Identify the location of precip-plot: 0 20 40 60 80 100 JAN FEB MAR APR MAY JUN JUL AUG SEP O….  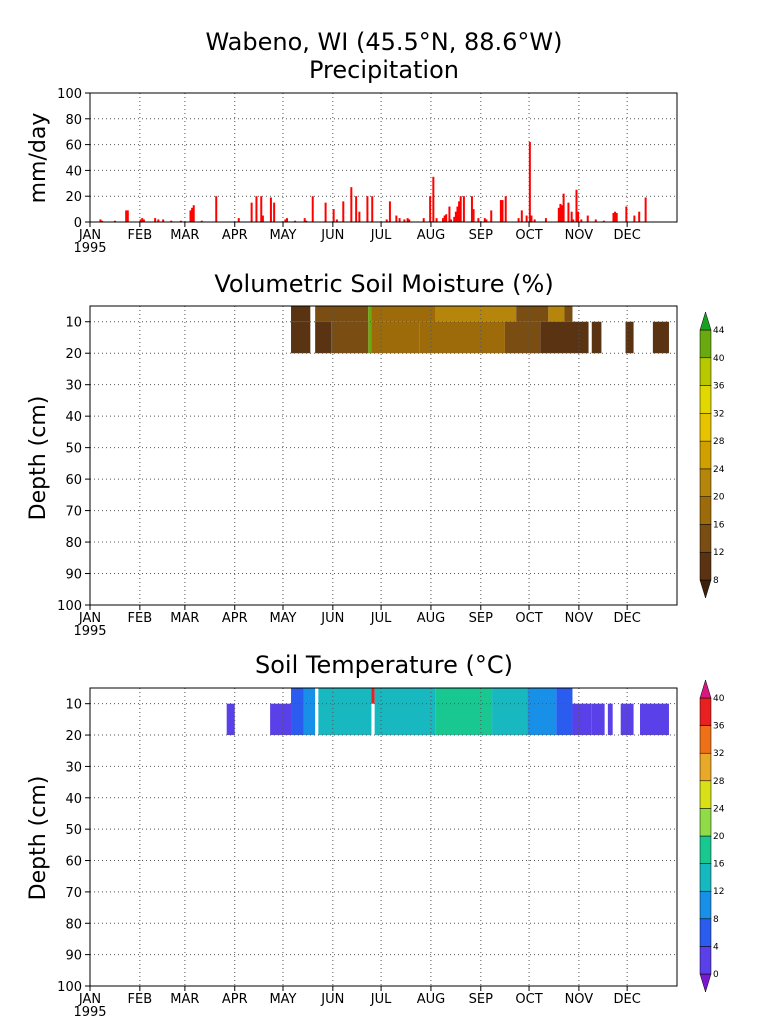
(367, 171).